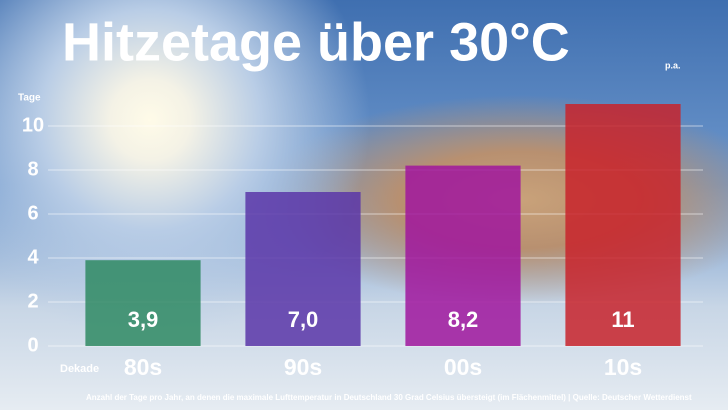 The height and width of the screenshot is (410, 728). What do you see at coordinates (316, 42) in the screenshot?
I see `chart-title: Hitzetage über 30°C` at bounding box center [316, 42].